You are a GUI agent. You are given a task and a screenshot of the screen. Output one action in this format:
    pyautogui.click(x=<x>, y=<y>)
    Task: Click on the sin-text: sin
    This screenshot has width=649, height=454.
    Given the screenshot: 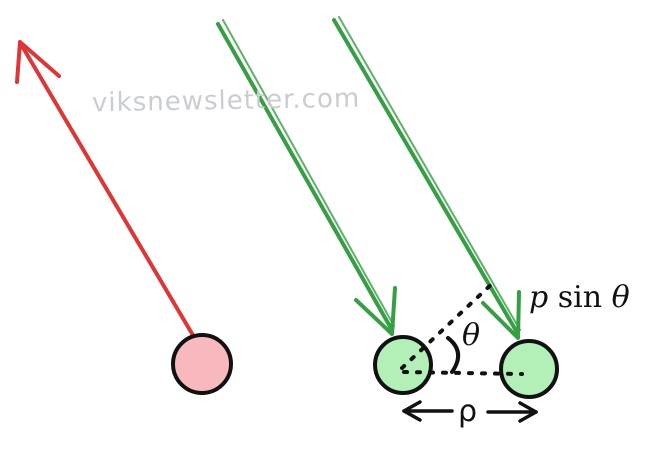 What is the action you would take?
    pyautogui.click(x=580, y=297)
    